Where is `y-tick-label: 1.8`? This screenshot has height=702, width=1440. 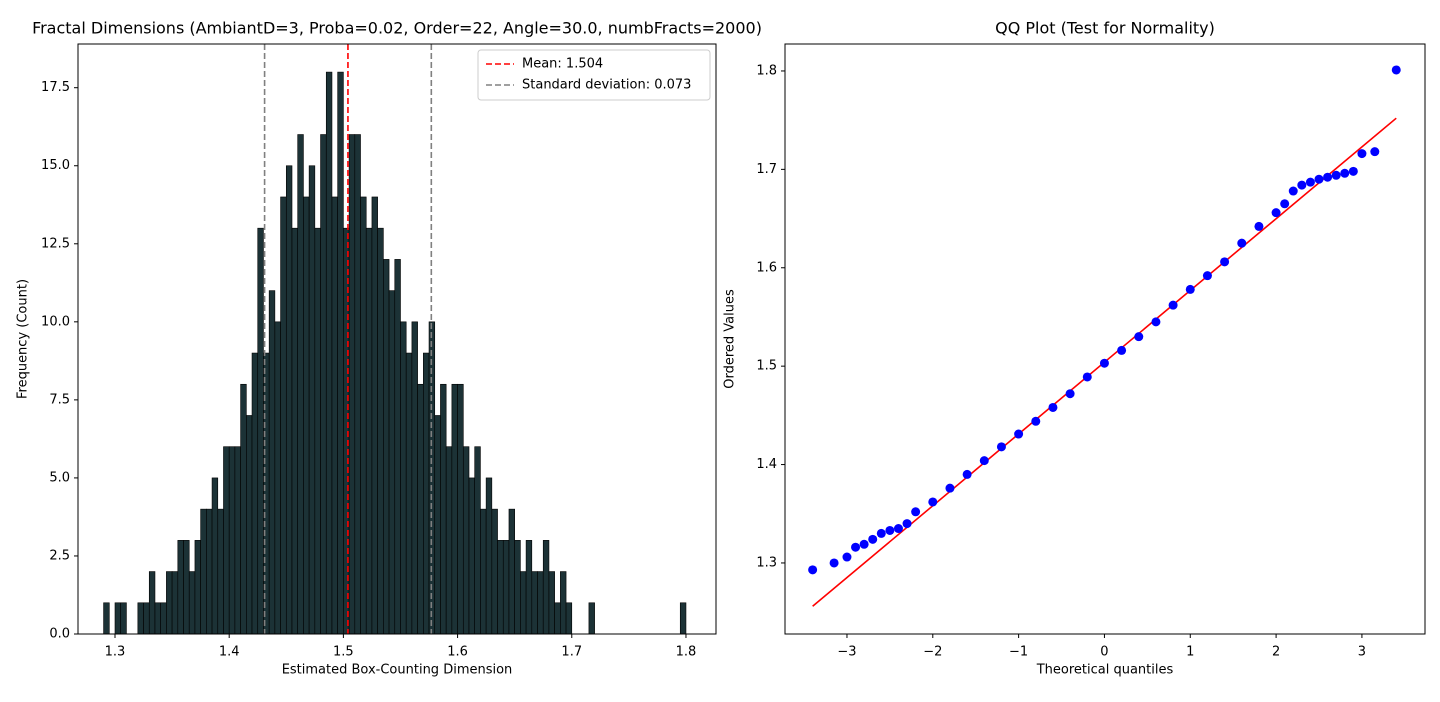
y-tick-label: 1.8 is located at coordinates (766, 70).